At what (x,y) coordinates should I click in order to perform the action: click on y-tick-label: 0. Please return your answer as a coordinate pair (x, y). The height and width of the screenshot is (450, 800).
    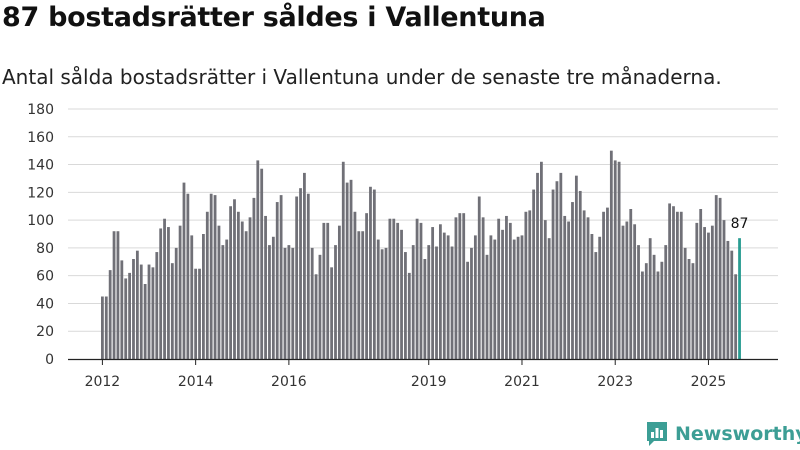
    Looking at the image, I should click on (49, 360).